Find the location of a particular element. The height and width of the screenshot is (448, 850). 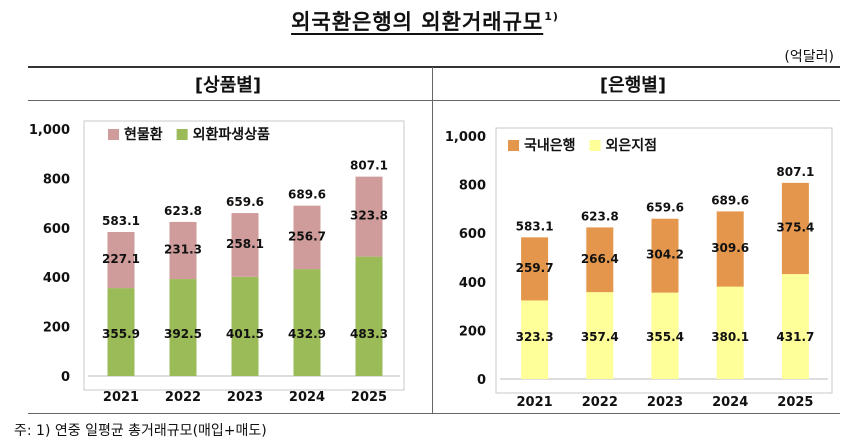

left-panel-title: [상품별] is located at coordinates (228, 85).